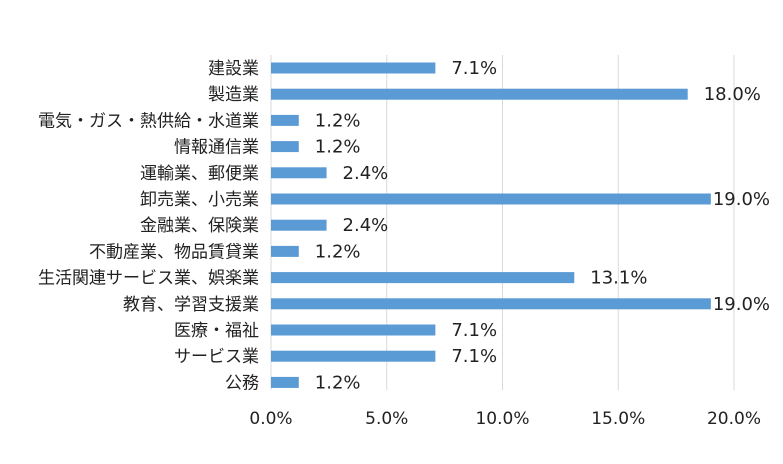 The width and height of the screenshot is (783, 464). What do you see at coordinates (216, 148) in the screenshot?
I see `category-label: 情報通信業` at bounding box center [216, 148].